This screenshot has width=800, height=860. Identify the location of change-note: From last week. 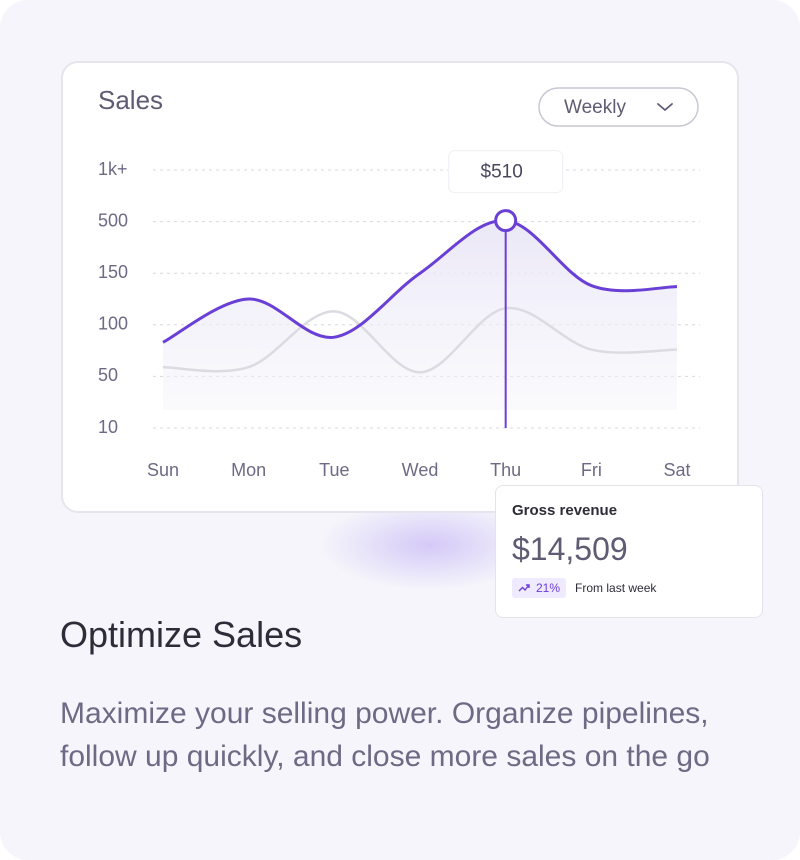
(616, 588).